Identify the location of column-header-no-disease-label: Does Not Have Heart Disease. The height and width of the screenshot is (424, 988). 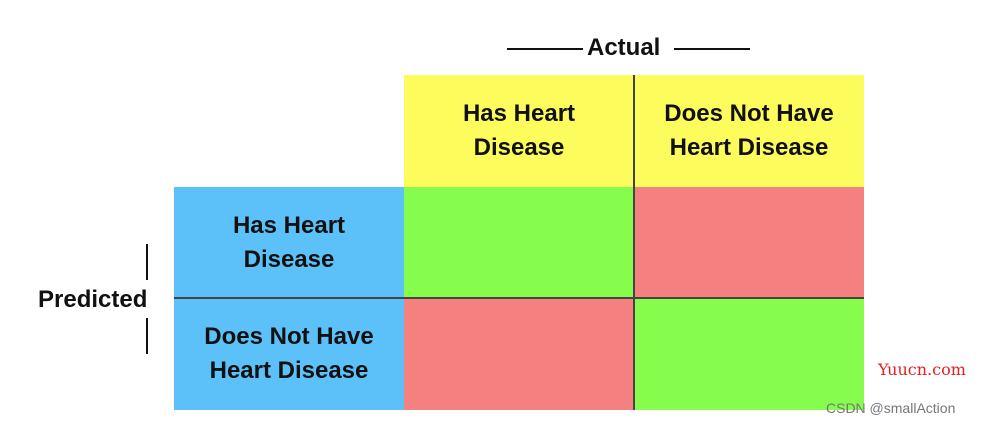
(749, 130).